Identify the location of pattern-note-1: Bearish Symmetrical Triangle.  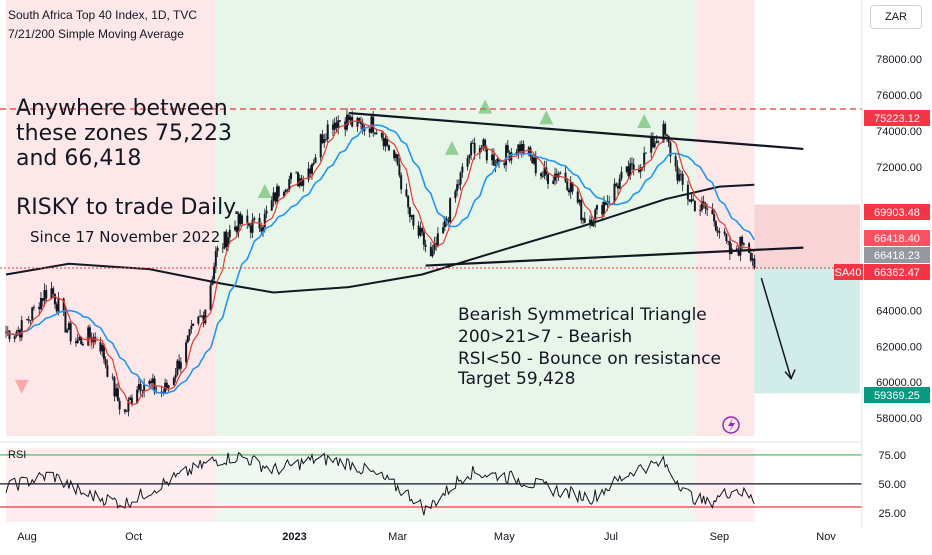
(582, 315).